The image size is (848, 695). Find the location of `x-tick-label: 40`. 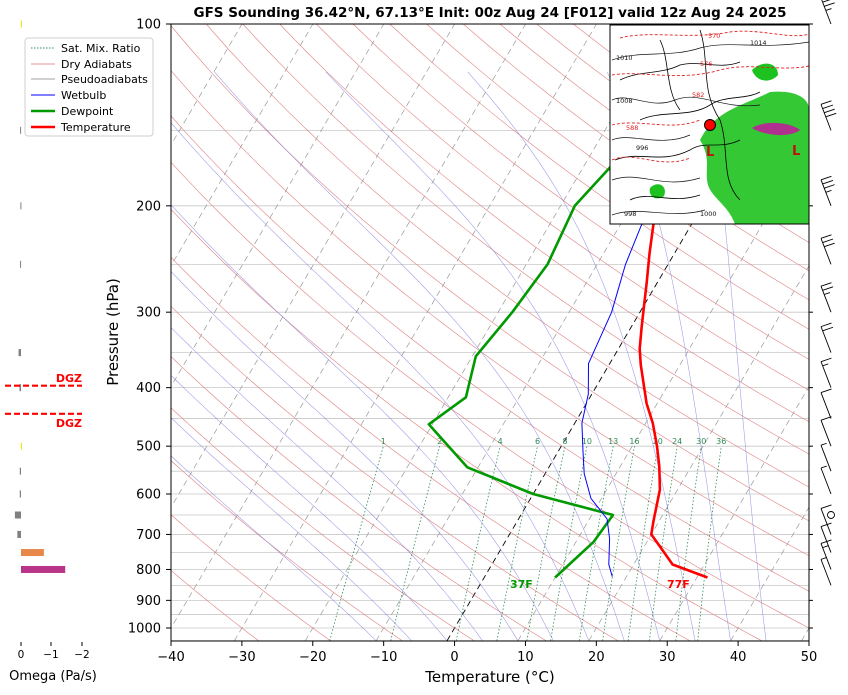

x-tick-label: 40 is located at coordinates (738, 657).